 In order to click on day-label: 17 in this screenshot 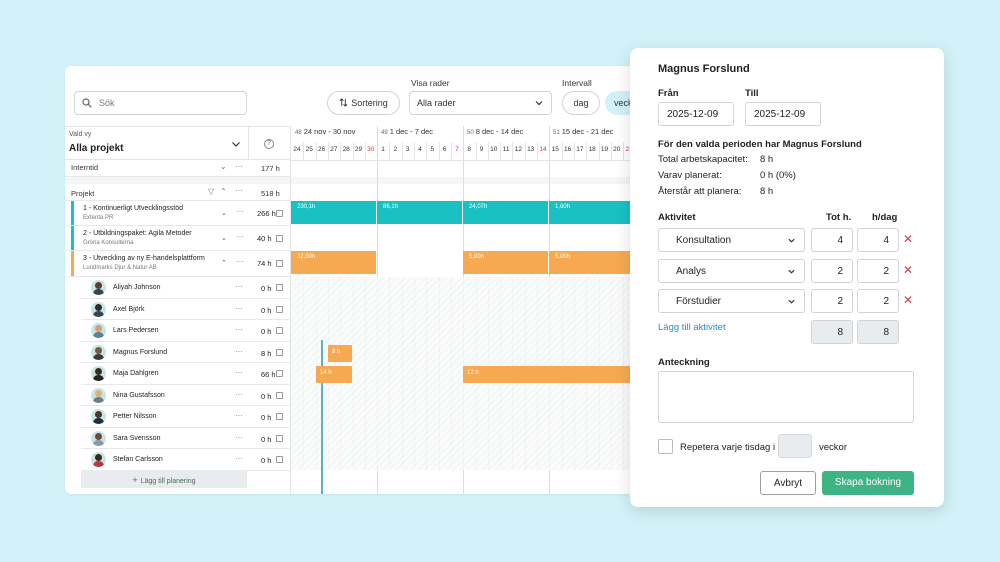, I will do `click(580, 149)`.